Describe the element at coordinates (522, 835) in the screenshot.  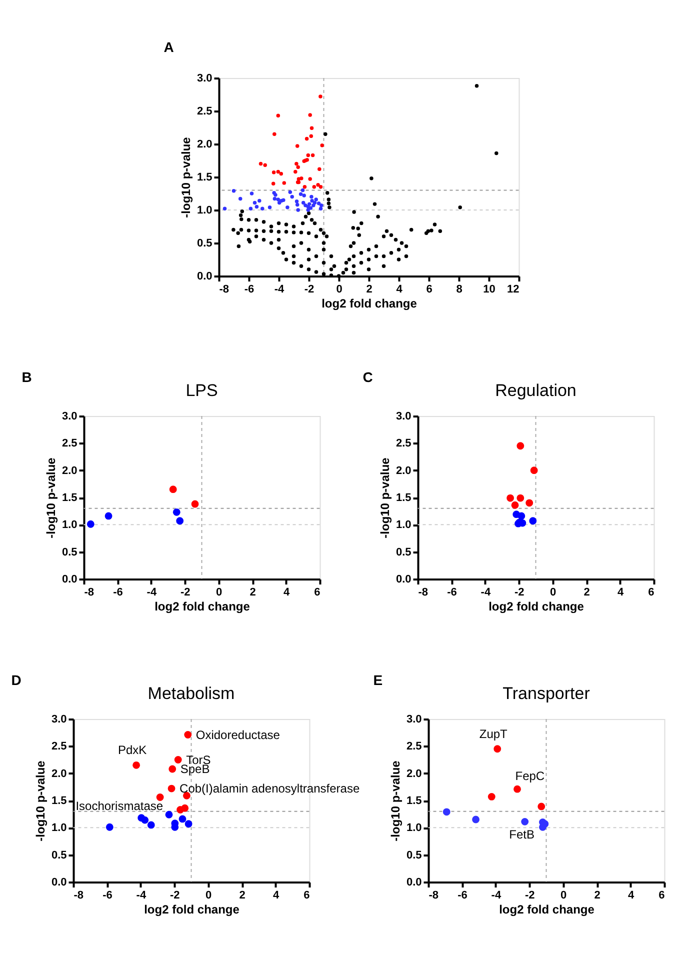
I see `annotation: FetB` at that location.